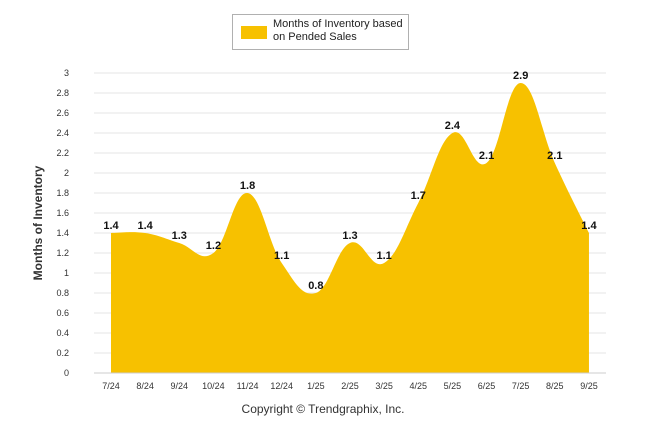 Image resolution: width=646 pixels, height=434 pixels. I want to click on x-tick-label: 6/25, so click(487, 386).